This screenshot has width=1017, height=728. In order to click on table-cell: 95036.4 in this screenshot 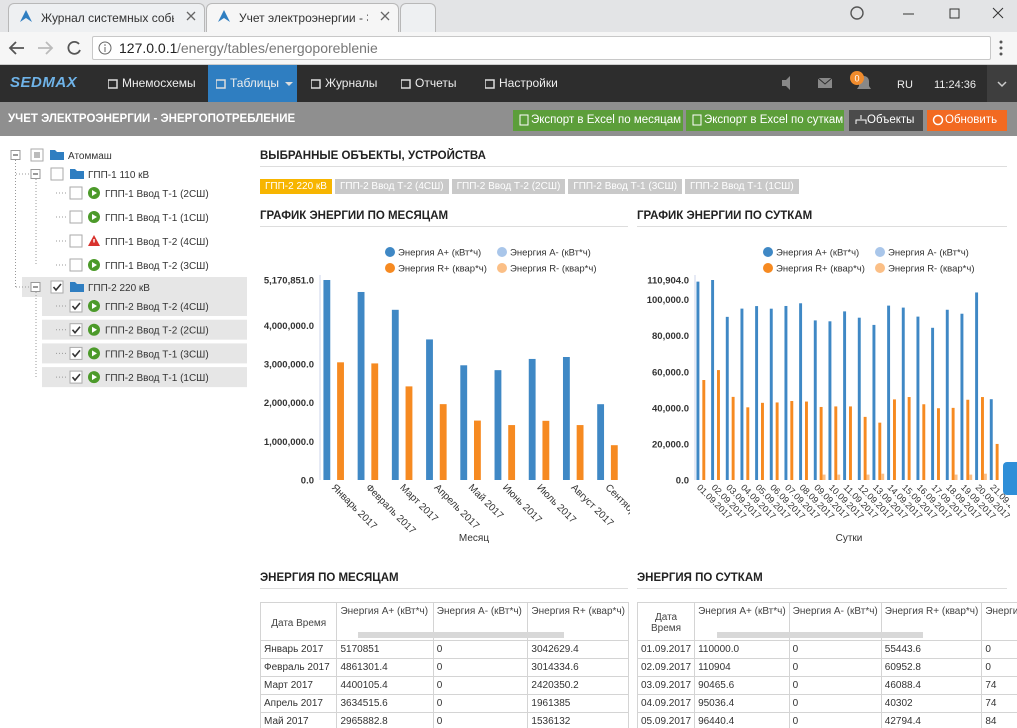, I will do `click(742, 704)`.